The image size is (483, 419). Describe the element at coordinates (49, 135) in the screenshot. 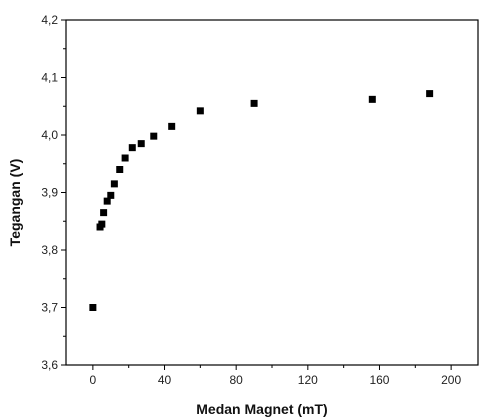

I see `y-tick-label: 4,0` at that location.